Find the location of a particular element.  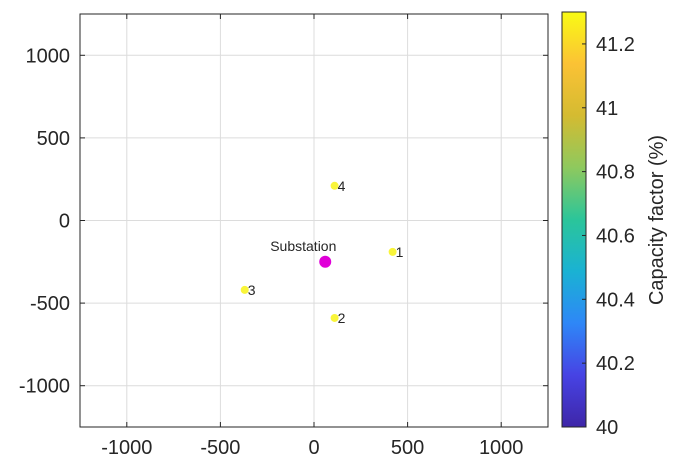

x-tick-label: -500 is located at coordinates (220, 448).